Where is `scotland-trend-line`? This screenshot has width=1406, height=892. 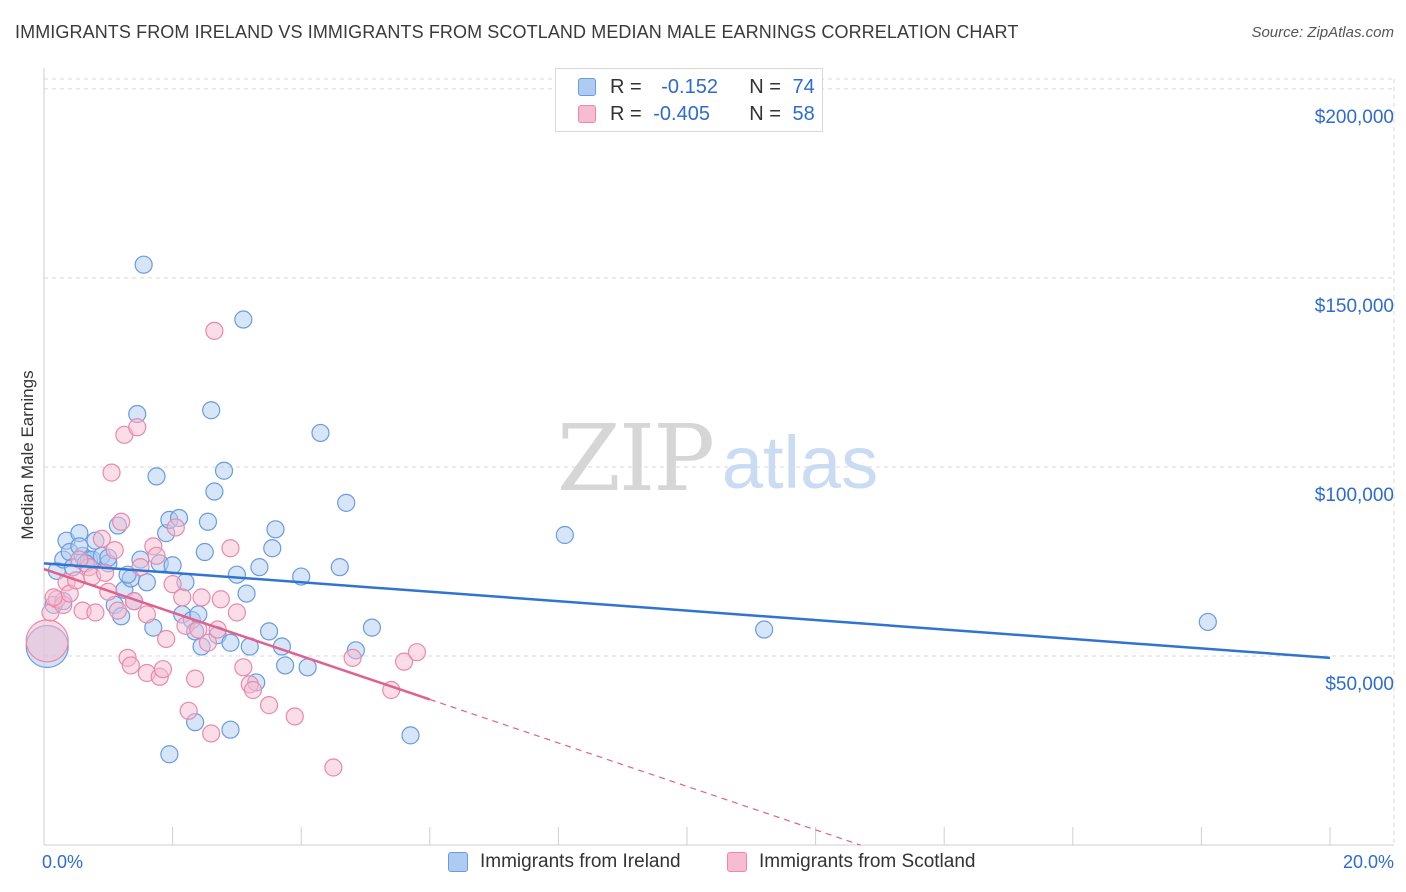
scotland-trend-line is located at coordinates (237, 634).